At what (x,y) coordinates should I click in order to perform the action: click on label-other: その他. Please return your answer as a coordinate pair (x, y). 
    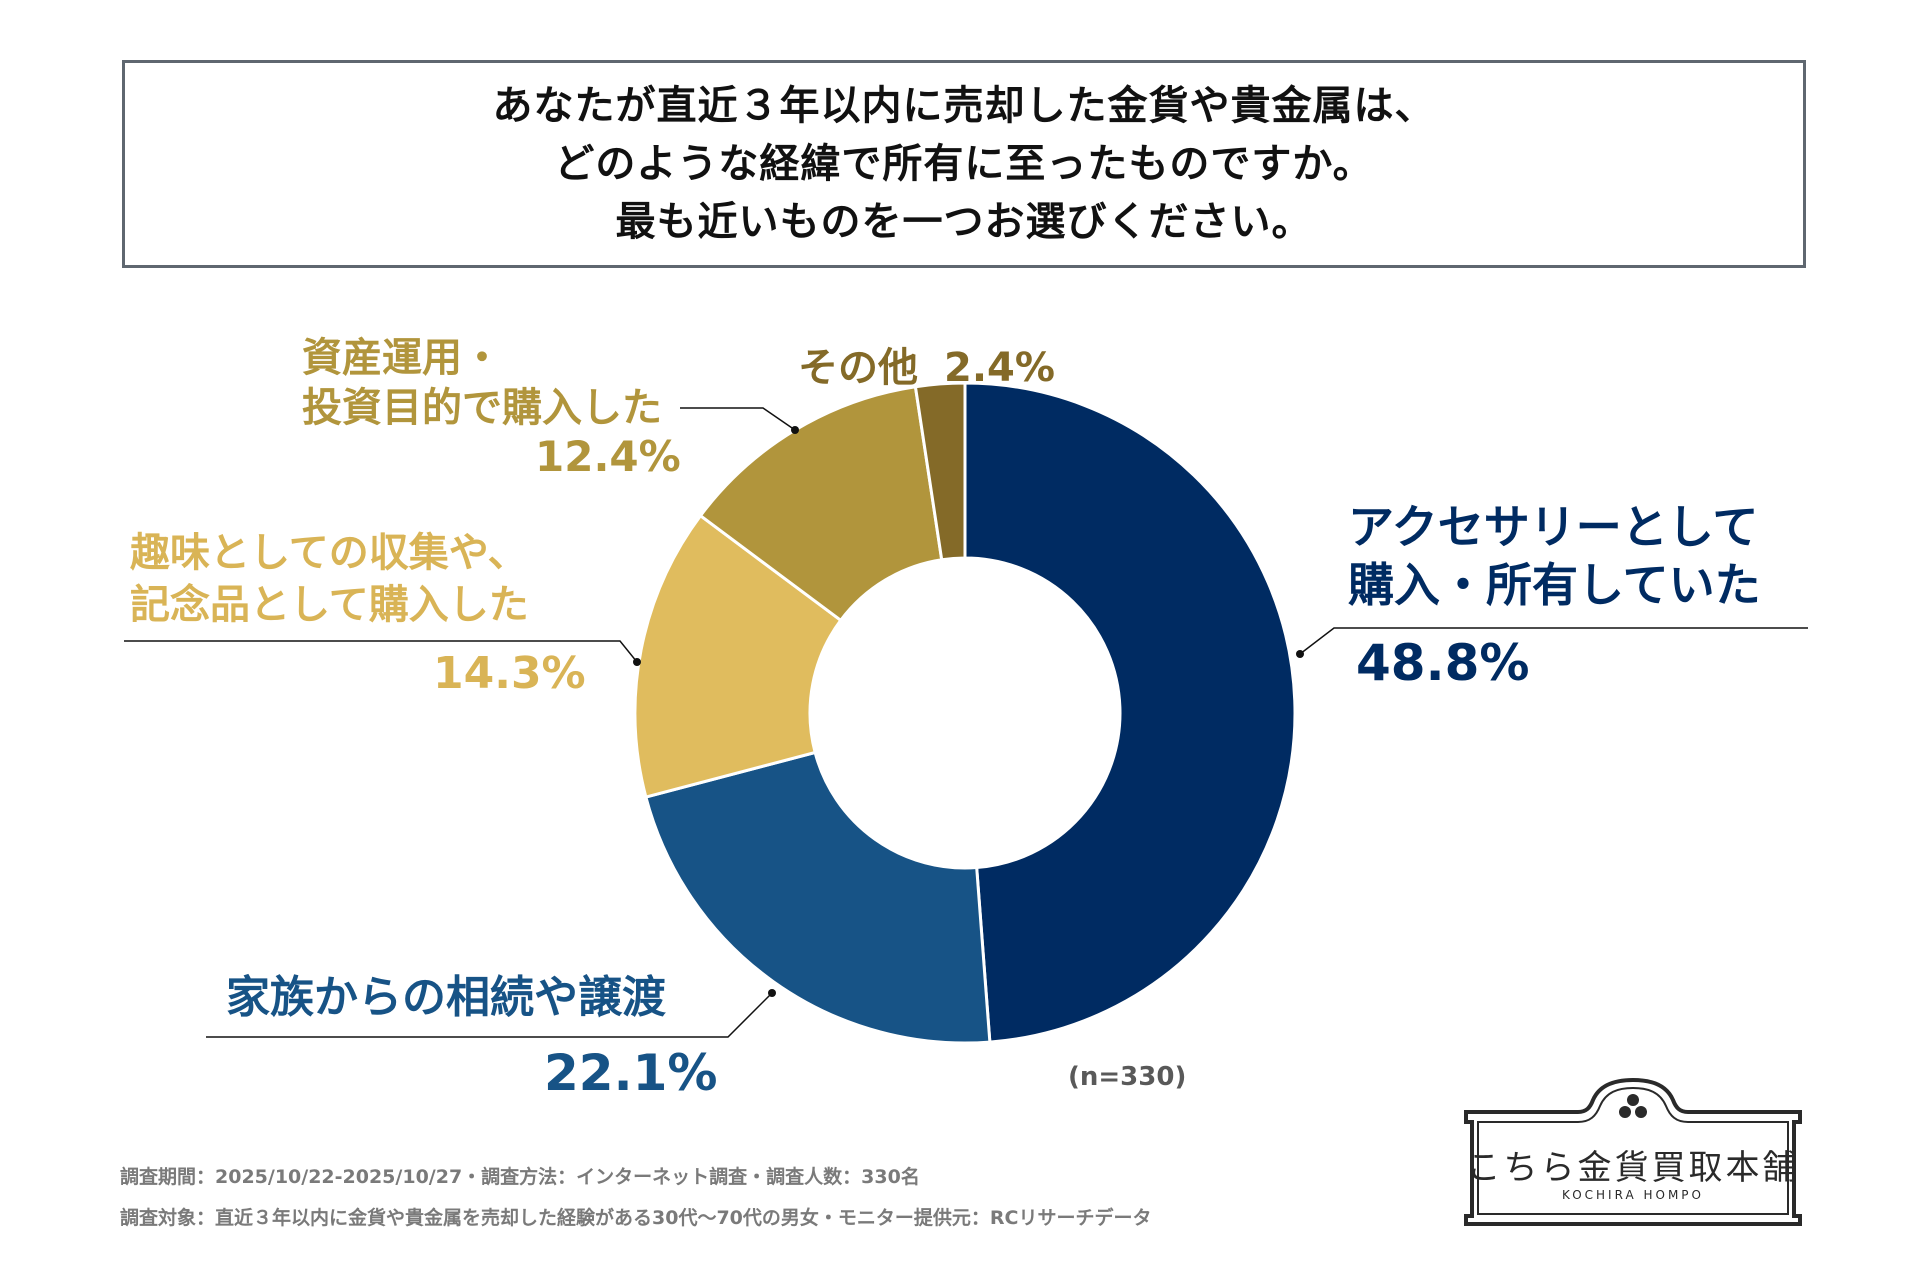
    Looking at the image, I should click on (858, 368).